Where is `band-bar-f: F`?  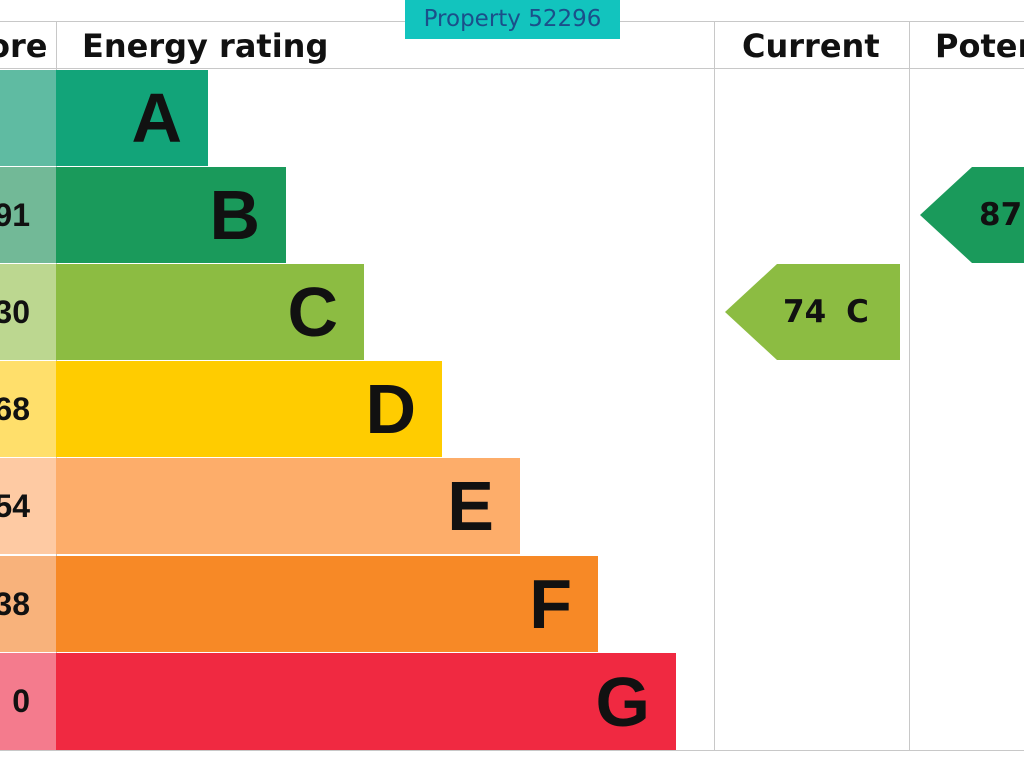
band-bar-f: F is located at coordinates (327, 604).